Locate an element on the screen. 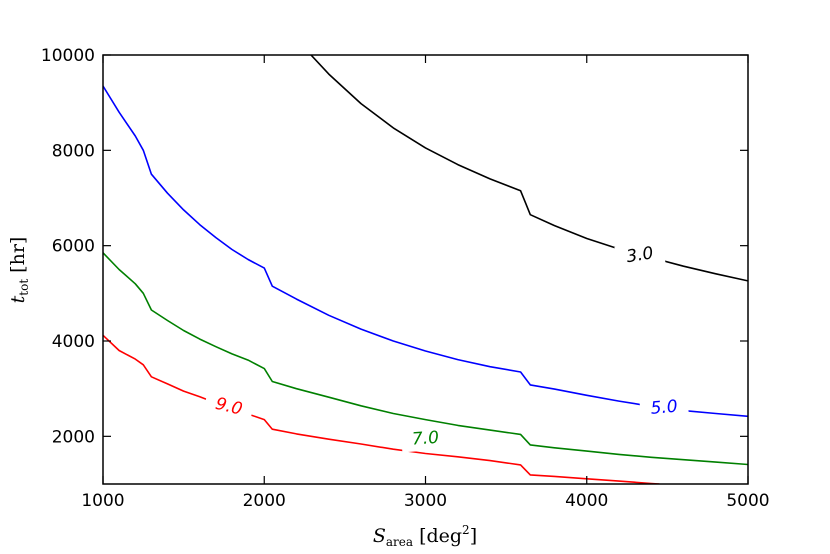  y-tick-label: 8000 is located at coordinates (73, 151).